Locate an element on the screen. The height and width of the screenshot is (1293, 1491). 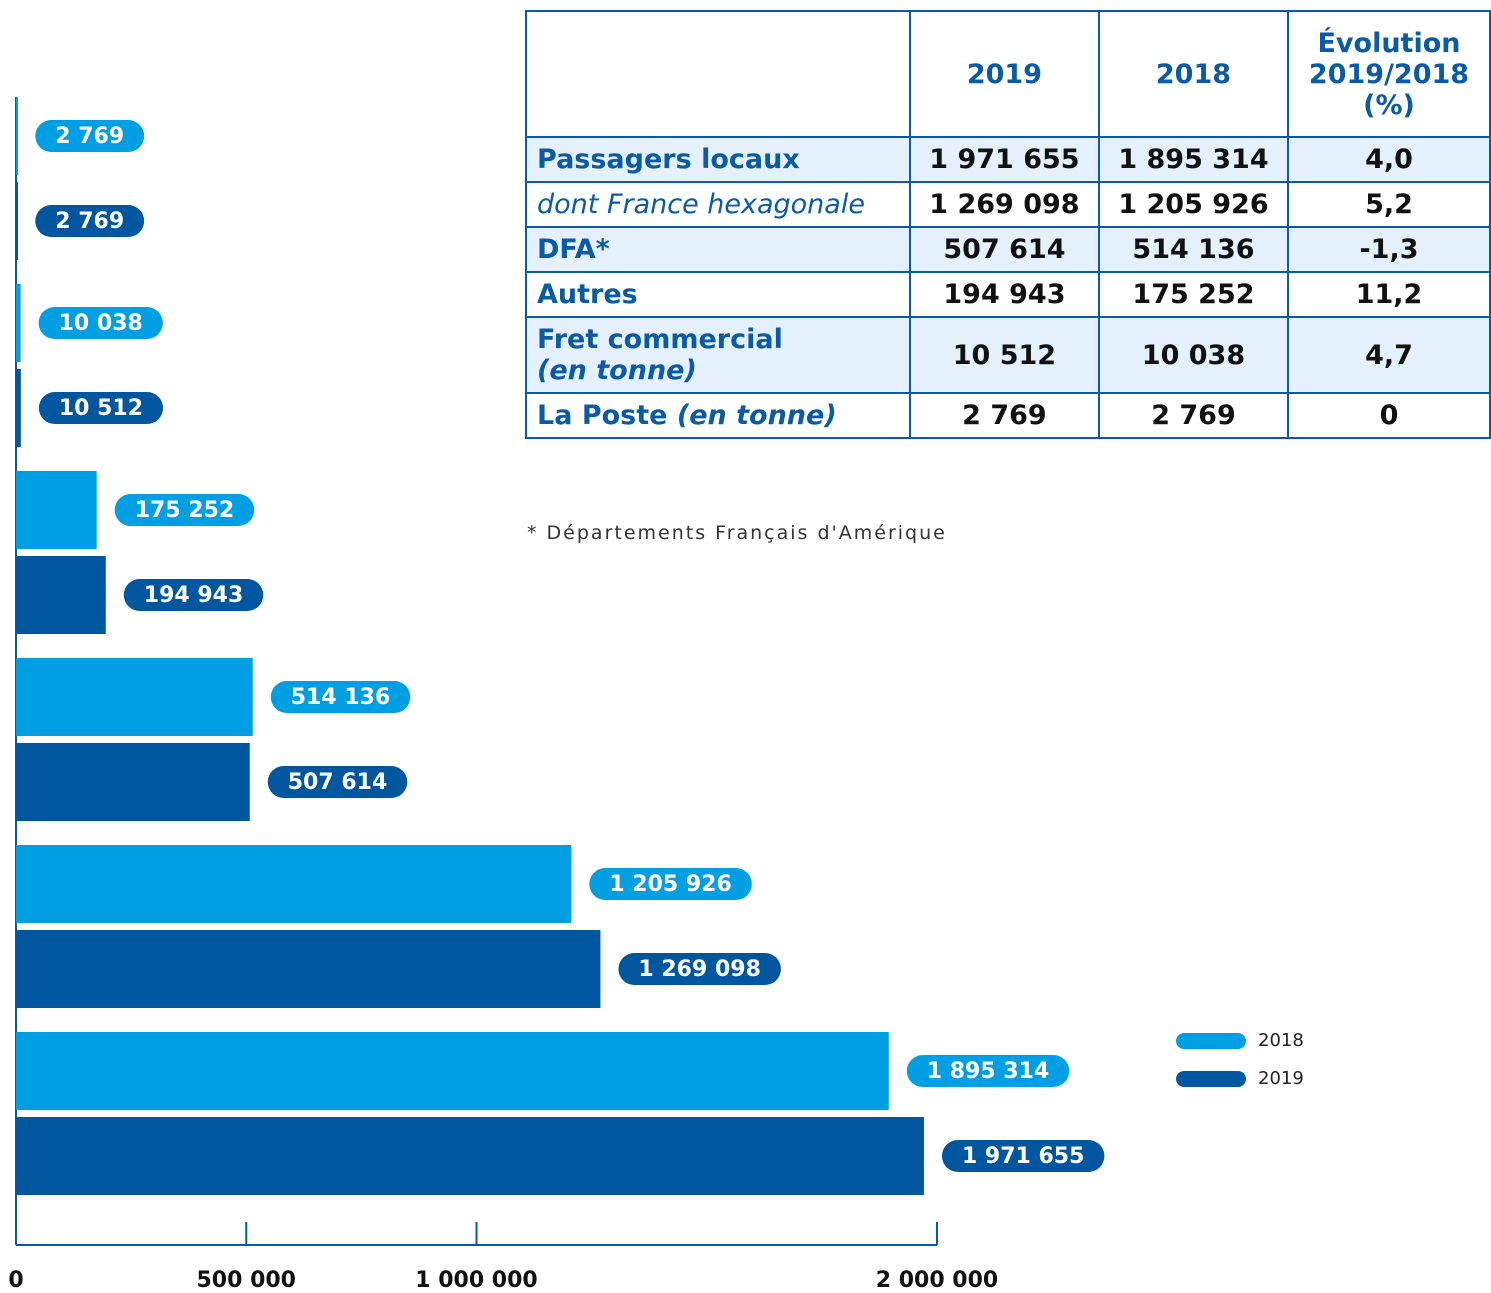
row-label: Fret commercial (en tonne) is located at coordinates (718, 355).